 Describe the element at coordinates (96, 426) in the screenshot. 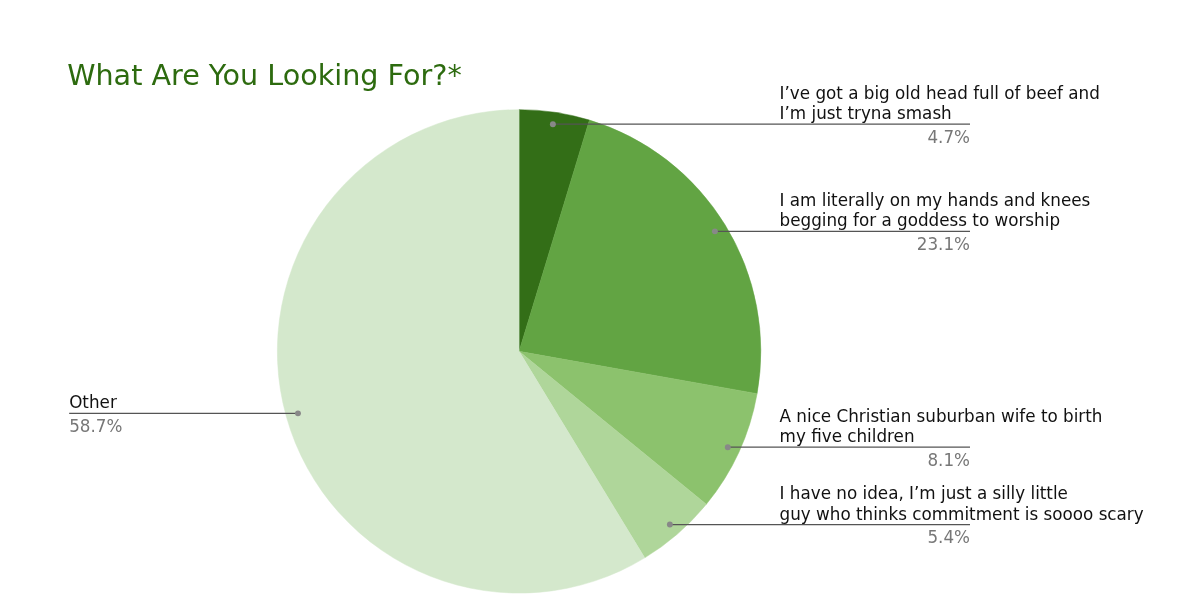

I see `data-label: 58.7%` at that location.